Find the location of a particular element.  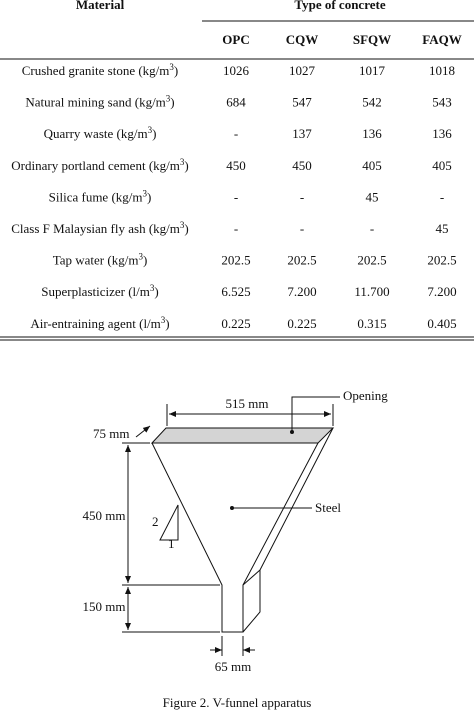

row-label: Silica fume (kg/m3) is located at coordinates (100, 196).